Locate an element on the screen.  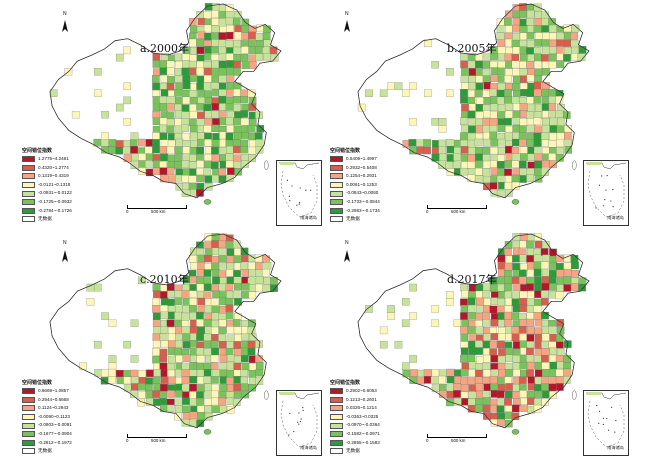
legend-item: 0.1319~0.4319 is located at coordinates (47, 176).